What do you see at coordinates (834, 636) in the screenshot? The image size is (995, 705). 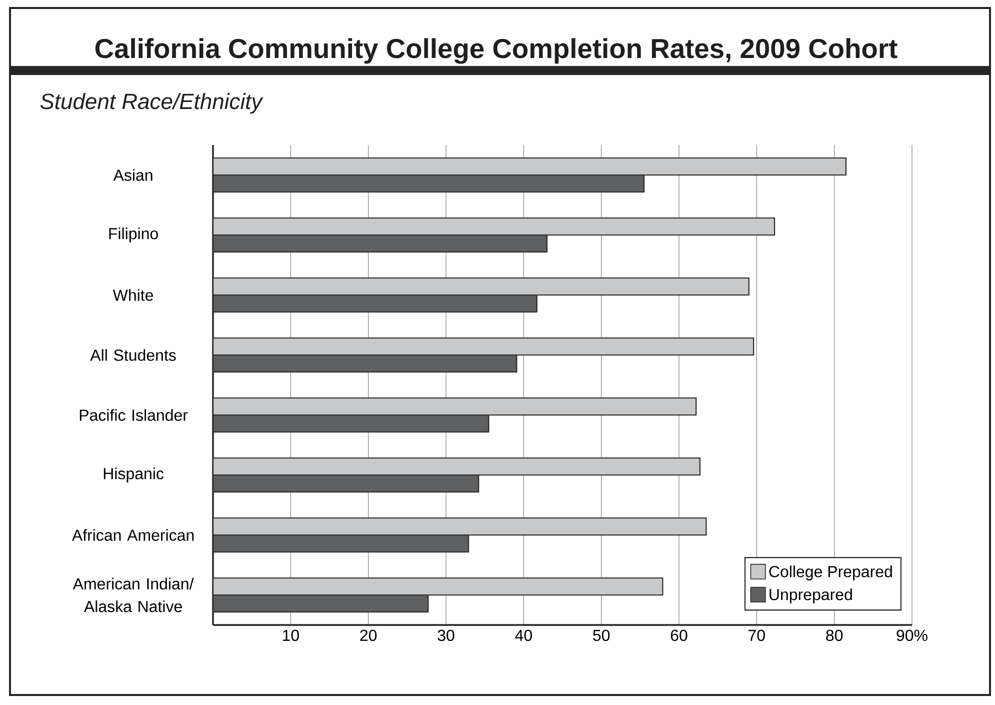 I see `x-tick-label: 80` at bounding box center [834, 636].